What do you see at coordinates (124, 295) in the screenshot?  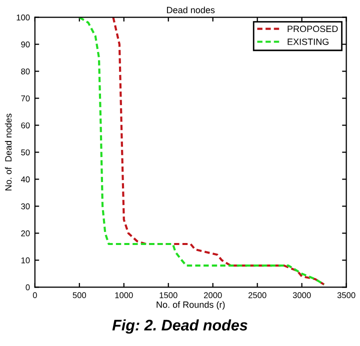 I see `x-tick-label: 1000` at bounding box center [124, 295].